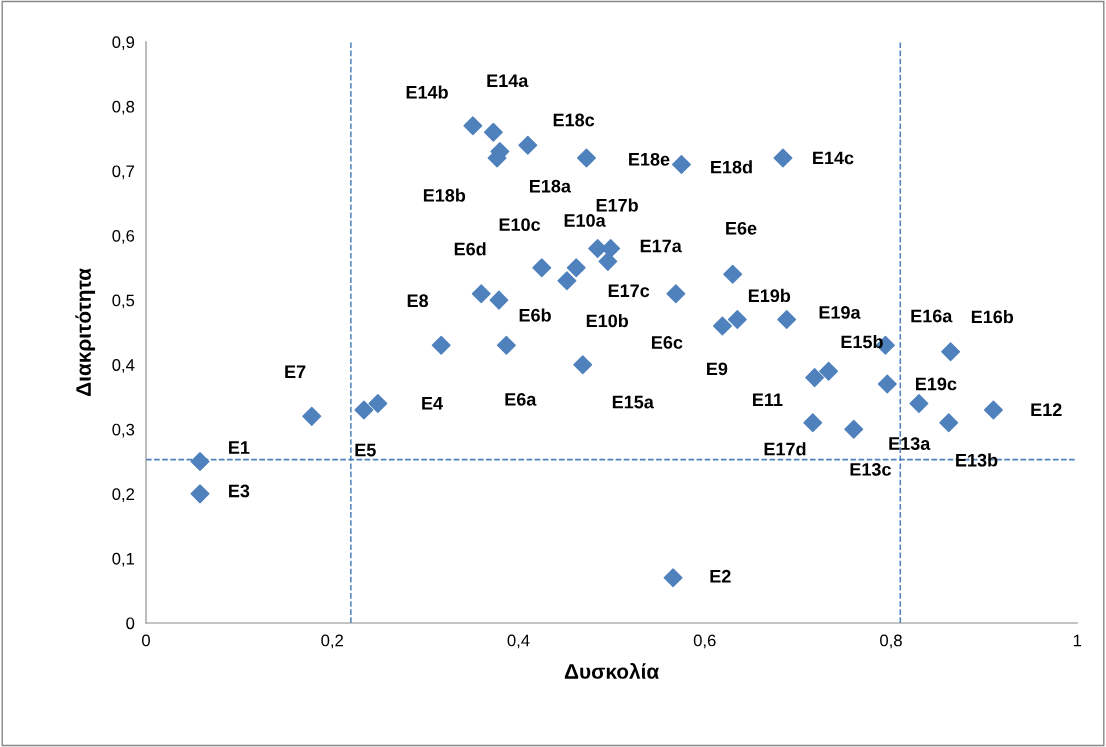 The width and height of the screenshot is (1106, 747). I want to click on annotation: E17c, so click(629, 291).